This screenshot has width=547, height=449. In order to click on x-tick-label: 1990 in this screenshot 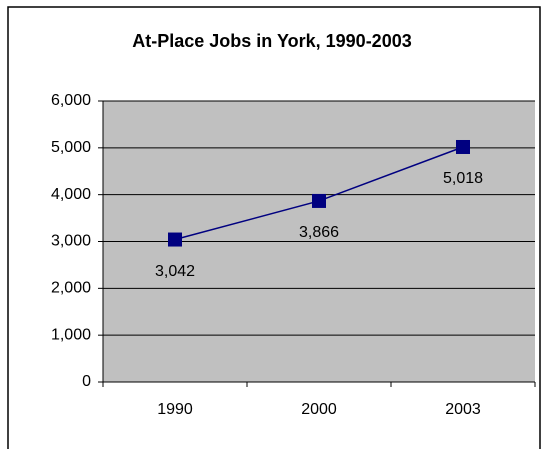, I will do `click(175, 409)`.